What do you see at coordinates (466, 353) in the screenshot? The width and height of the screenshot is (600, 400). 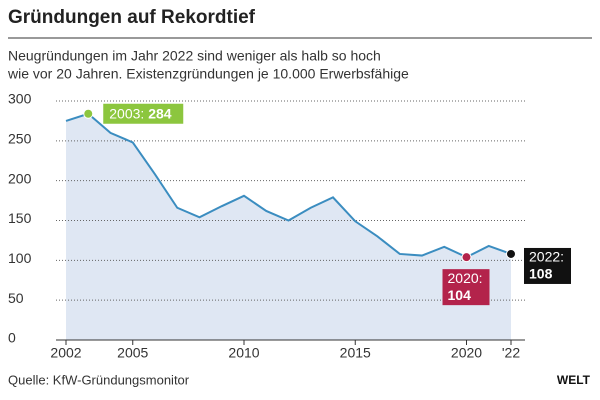 I see `x-tick-label: 2020` at bounding box center [466, 353].